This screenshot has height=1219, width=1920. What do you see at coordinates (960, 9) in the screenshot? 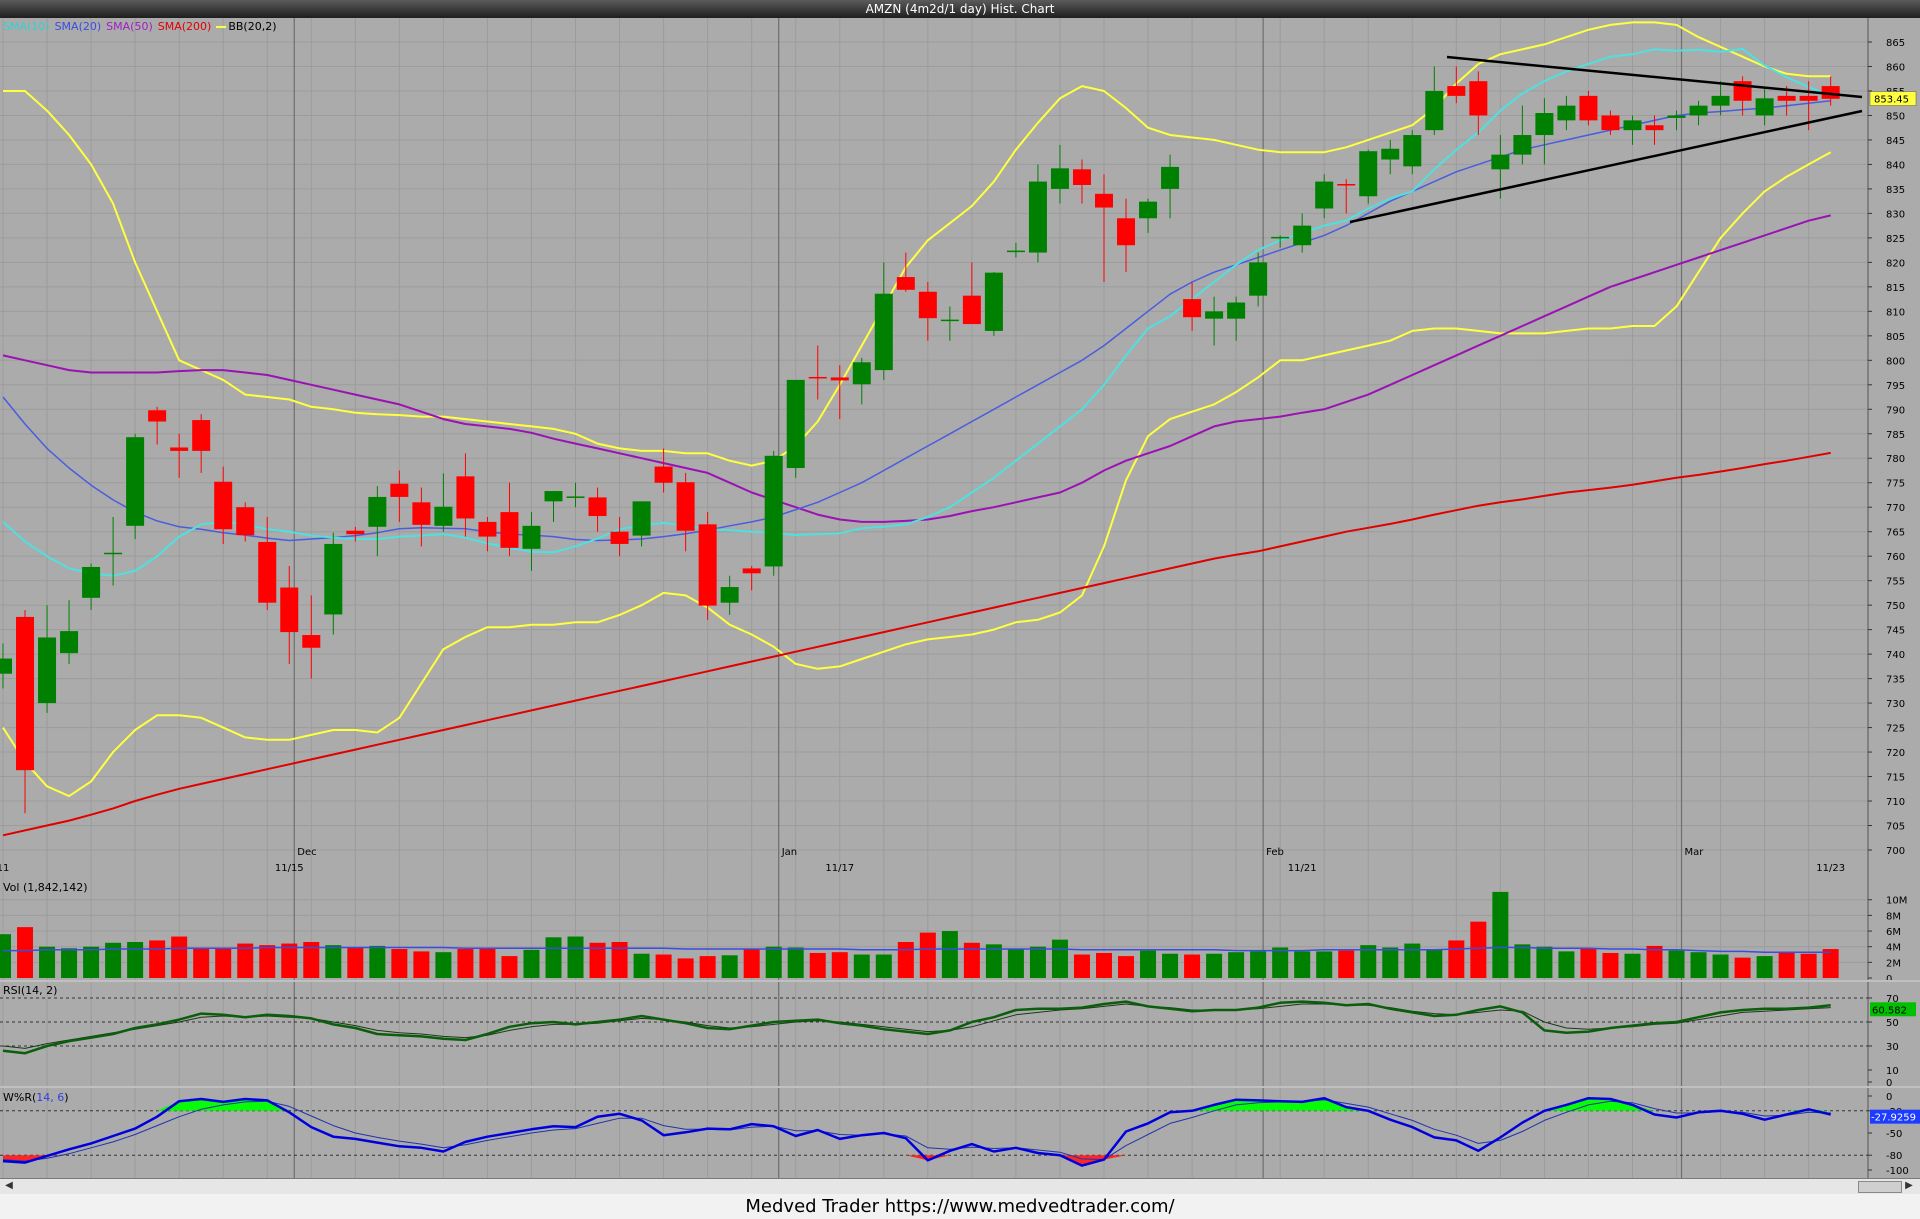
I see `window-title: AMZN (4m2d/1 day) Hist. Chart` at bounding box center [960, 9].